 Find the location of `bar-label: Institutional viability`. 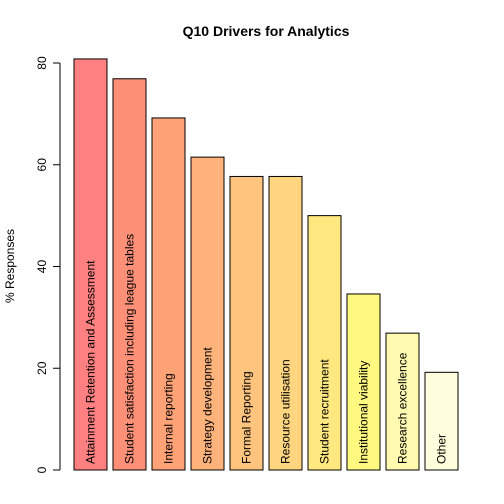

bar-label: Institutional viability is located at coordinates (364, 412).